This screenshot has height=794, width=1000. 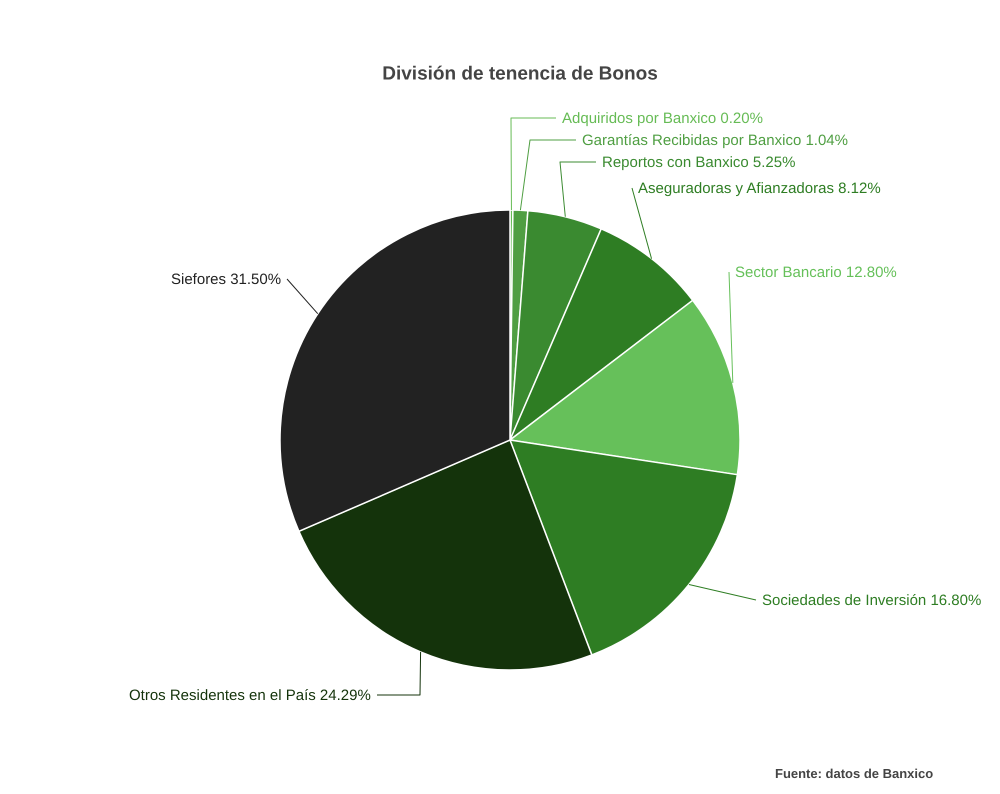 I want to click on source-note: Fuente: datos de Banxico, so click(x=854, y=773).